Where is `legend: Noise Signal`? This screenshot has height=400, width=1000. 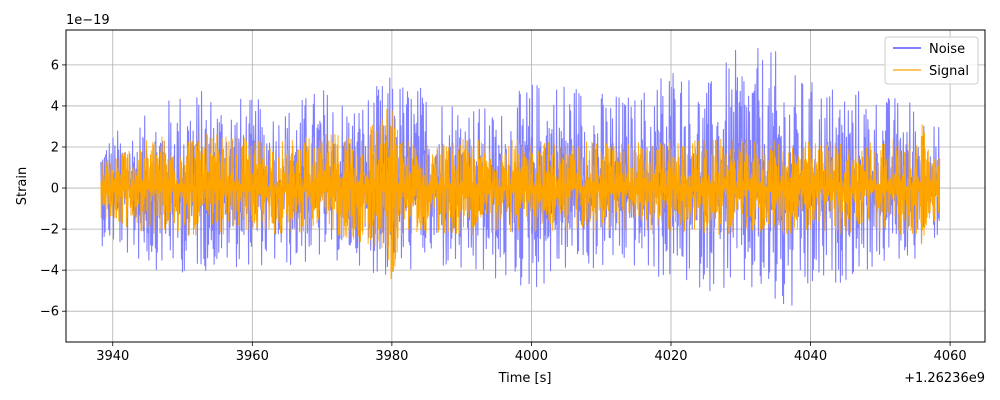
legend: Noise Signal is located at coordinates (931, 60).